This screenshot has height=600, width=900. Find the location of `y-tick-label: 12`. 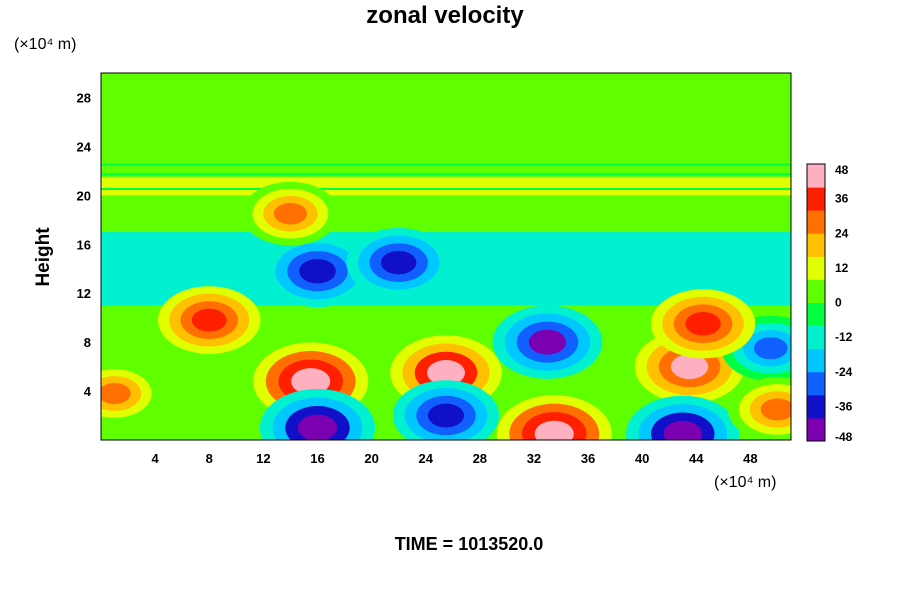

y-tick-label: 12 is located at coordinates (84, 293).